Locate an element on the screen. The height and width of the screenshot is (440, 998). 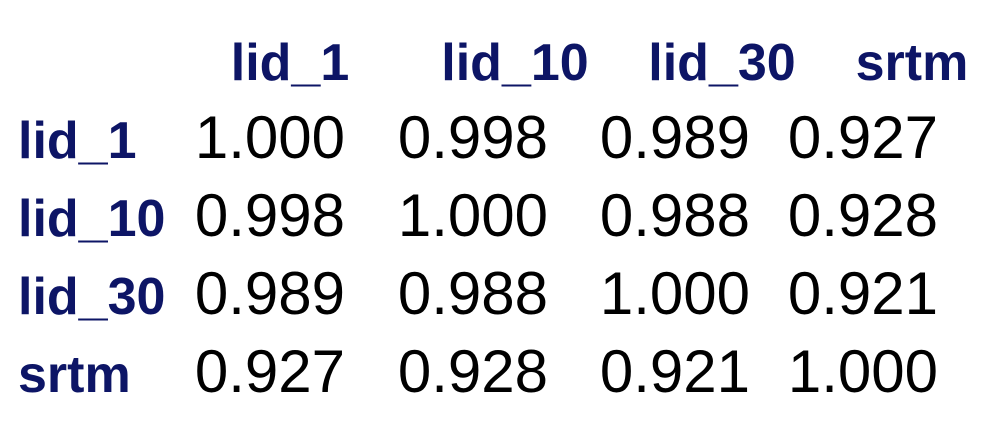
cell-value-r1-c2: 0.998 is located at coordinates (473, 137).